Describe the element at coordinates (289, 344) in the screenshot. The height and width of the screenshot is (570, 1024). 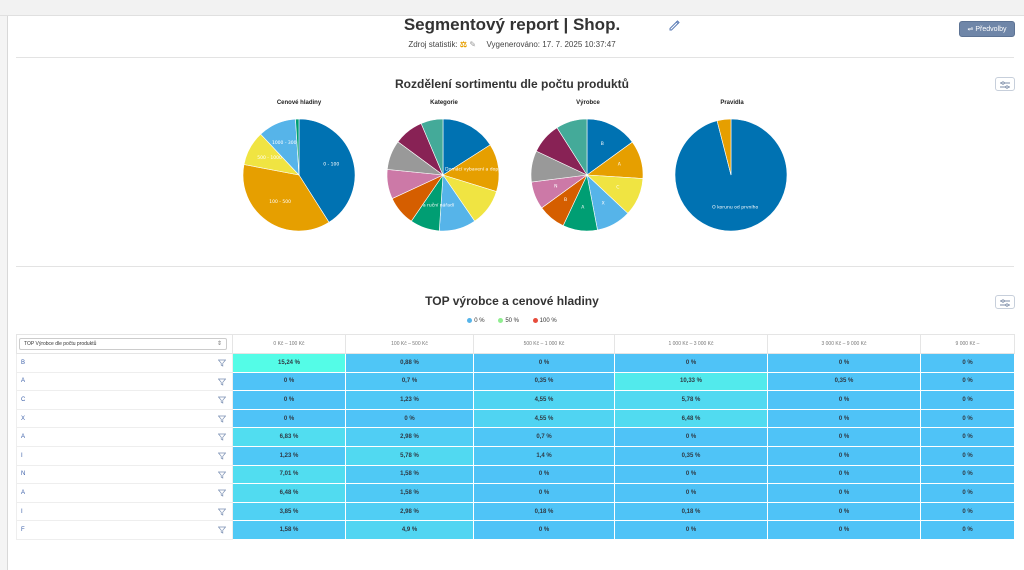
I see `column-header: 0 Kč – 100 Kč` at that location.